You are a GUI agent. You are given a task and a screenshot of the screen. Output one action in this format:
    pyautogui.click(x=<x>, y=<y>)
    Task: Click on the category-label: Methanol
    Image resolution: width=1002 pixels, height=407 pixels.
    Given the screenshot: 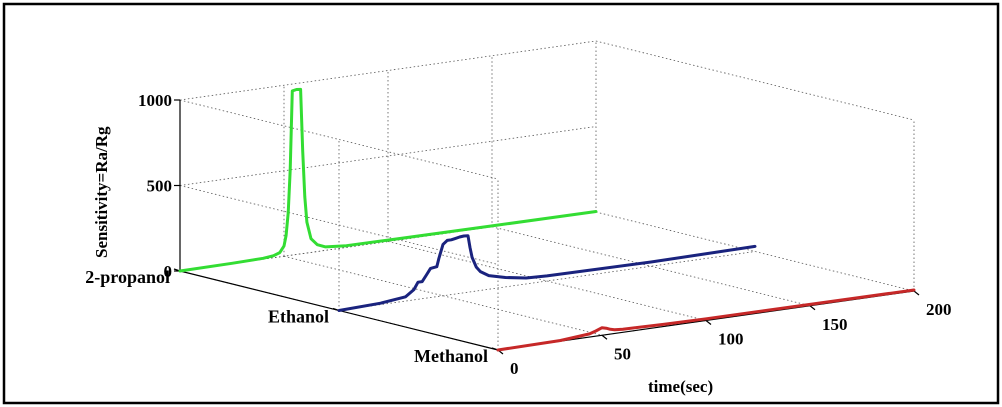 What is the action you would take?
    pyautogui.click(x=451, y=356)
    